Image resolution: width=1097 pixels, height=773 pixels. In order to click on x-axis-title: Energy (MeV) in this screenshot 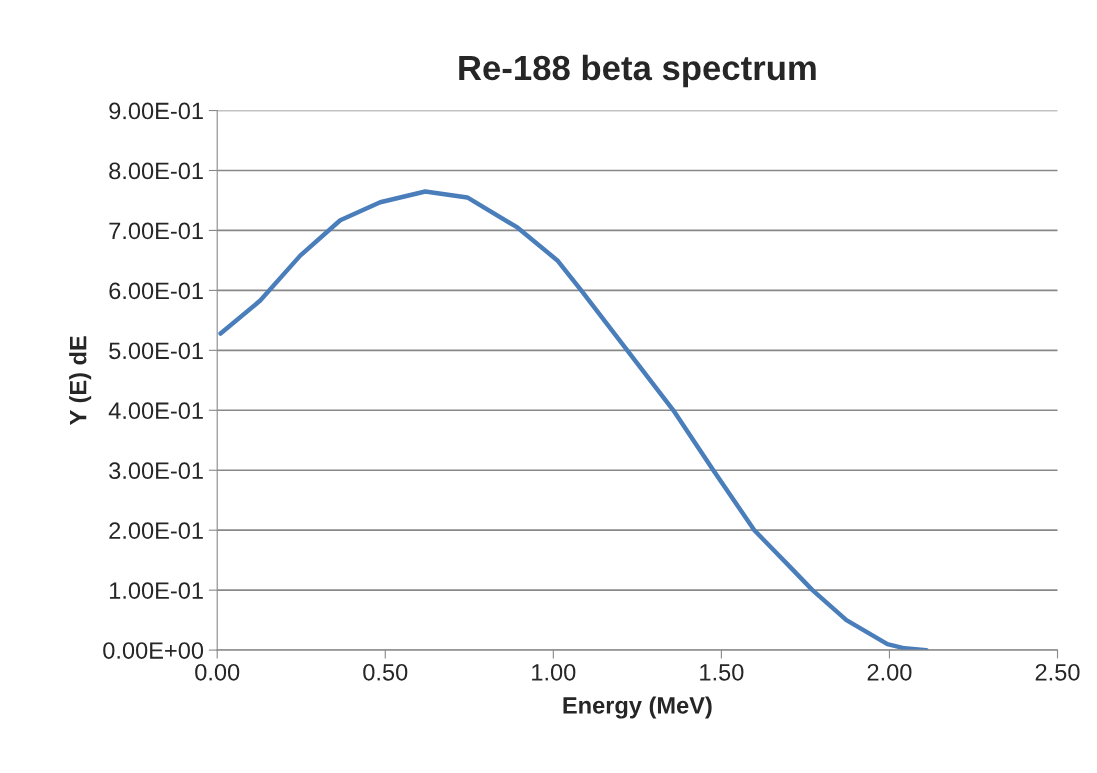, I will do `click(637, 707)`.